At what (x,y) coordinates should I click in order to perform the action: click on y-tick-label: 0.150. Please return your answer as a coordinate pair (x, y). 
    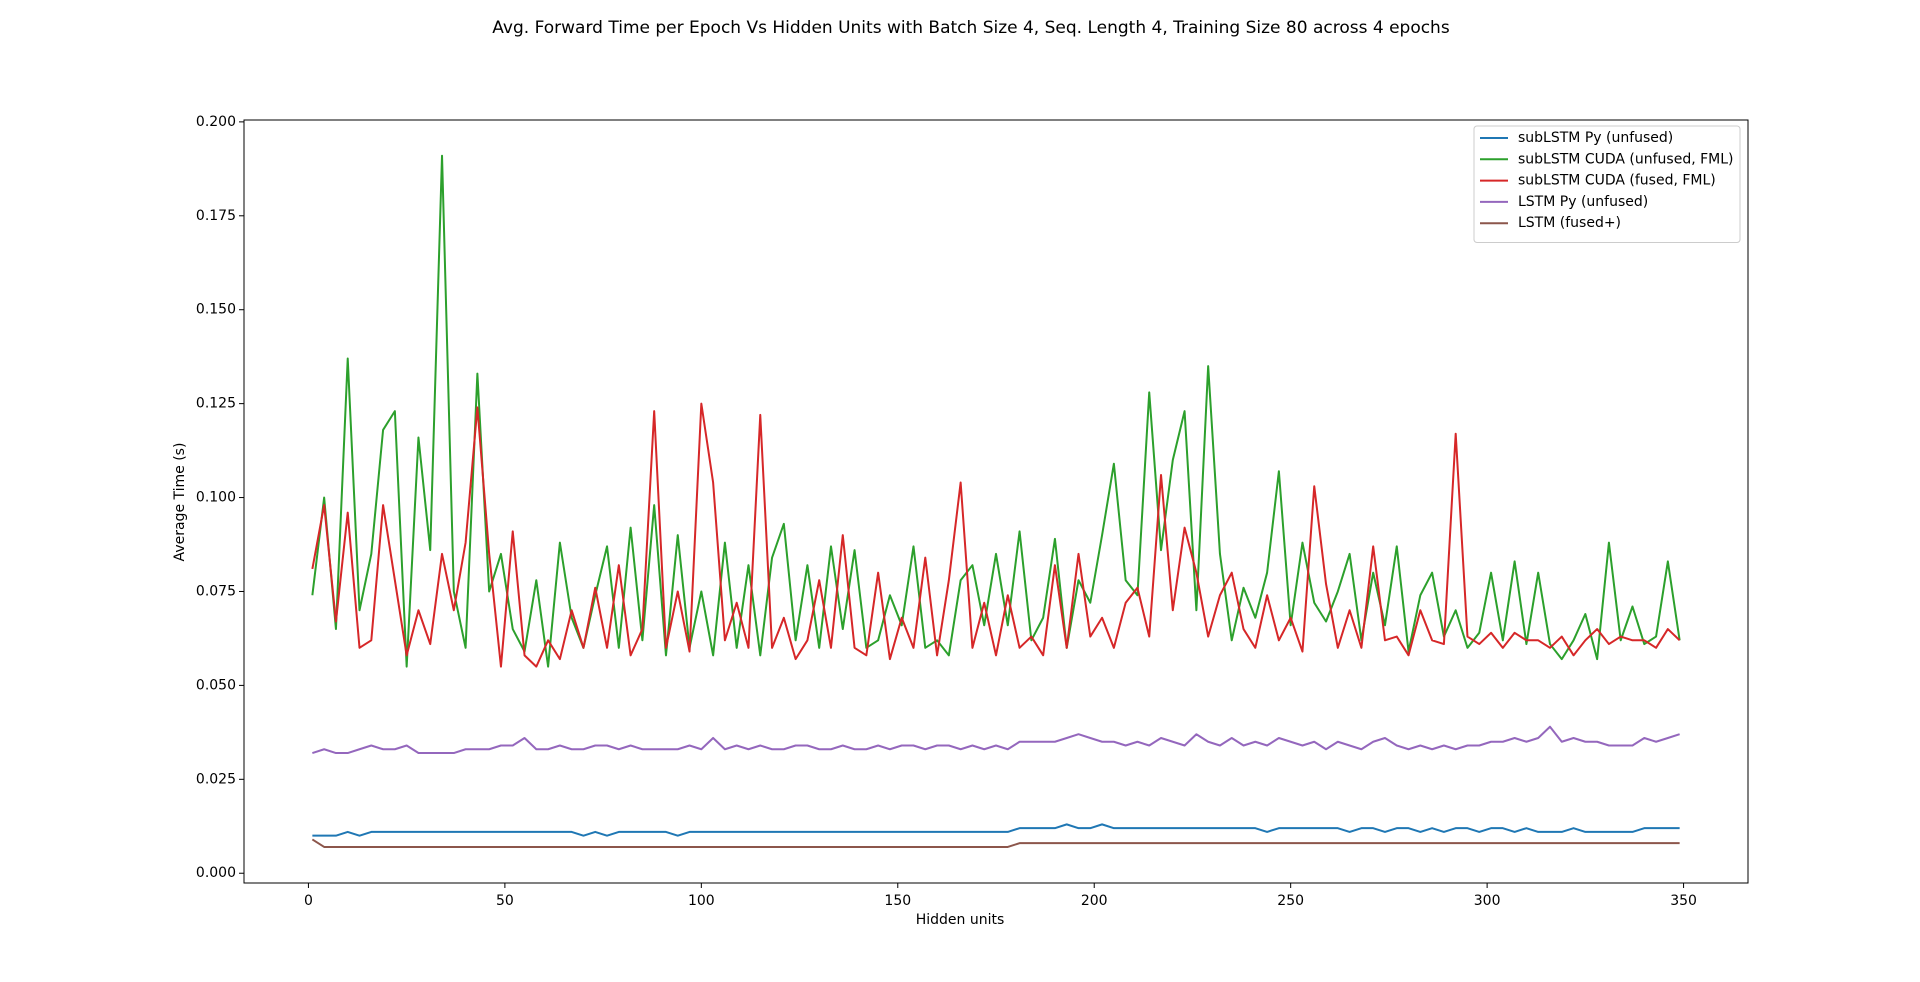
    Looking at the image, I should click on (216, 310).